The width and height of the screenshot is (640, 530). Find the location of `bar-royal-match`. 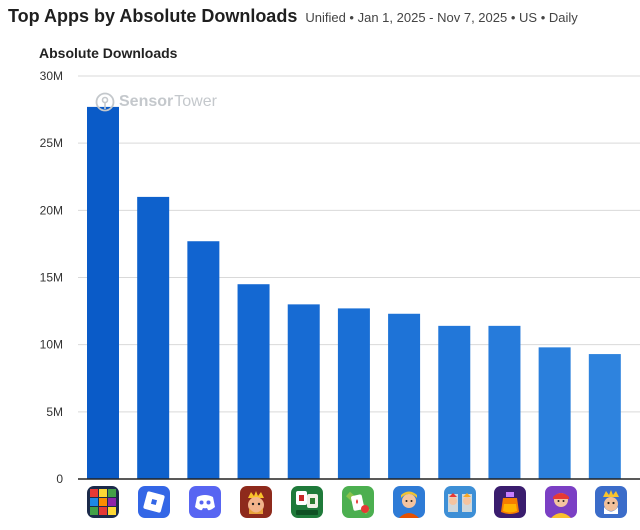

bar-royal-match is located at coordinates (253, 381).